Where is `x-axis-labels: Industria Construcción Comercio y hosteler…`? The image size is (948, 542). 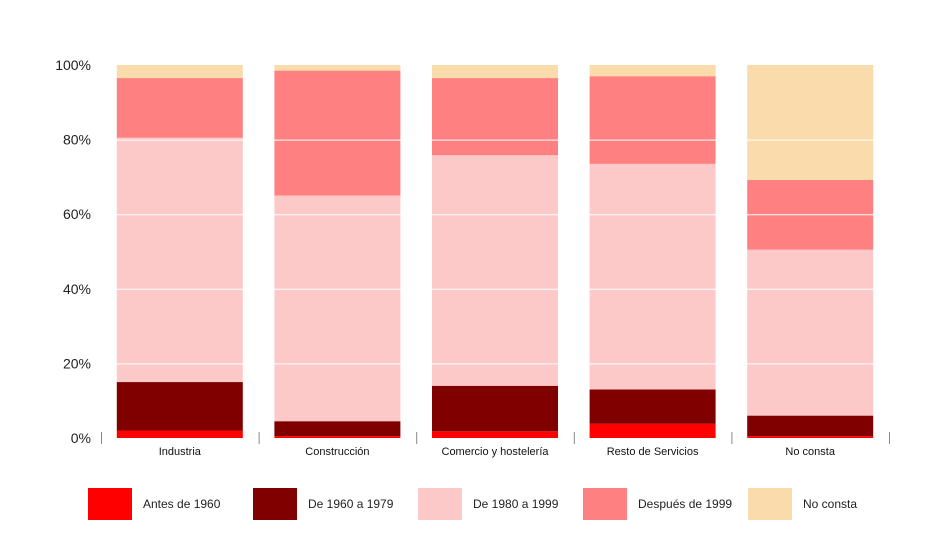
x-axis-labels: Industria Construcción Comercio y hosteler… is located at coordinates (497, 452).